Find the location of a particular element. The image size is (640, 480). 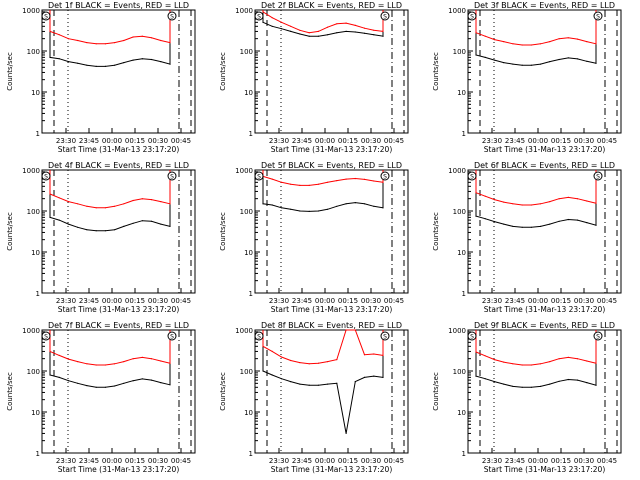

x-axis-label: Start Time (31-Mar-13 23:17:20) is located at coordinates (332, 309).